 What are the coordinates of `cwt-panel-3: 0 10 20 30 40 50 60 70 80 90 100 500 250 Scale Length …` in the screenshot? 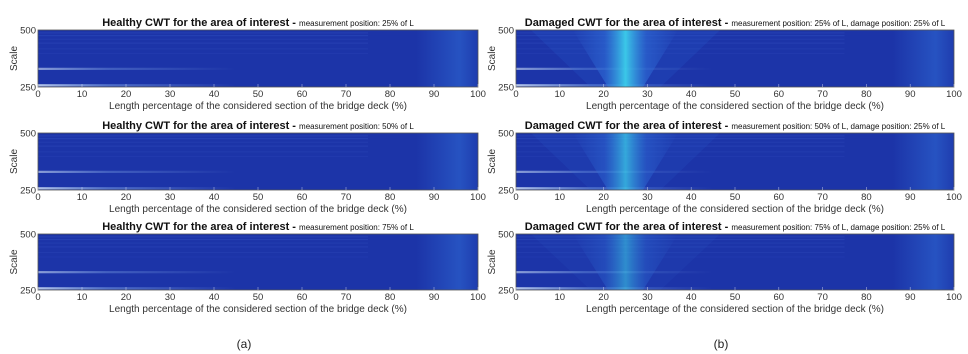 It's located at (247, 167).